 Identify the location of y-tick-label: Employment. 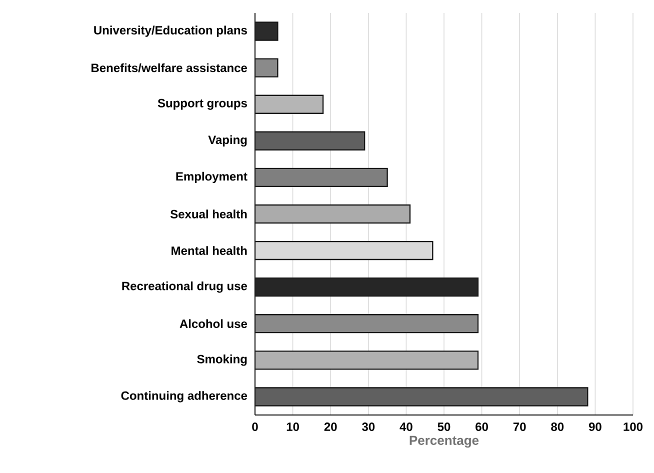
(212, 178).